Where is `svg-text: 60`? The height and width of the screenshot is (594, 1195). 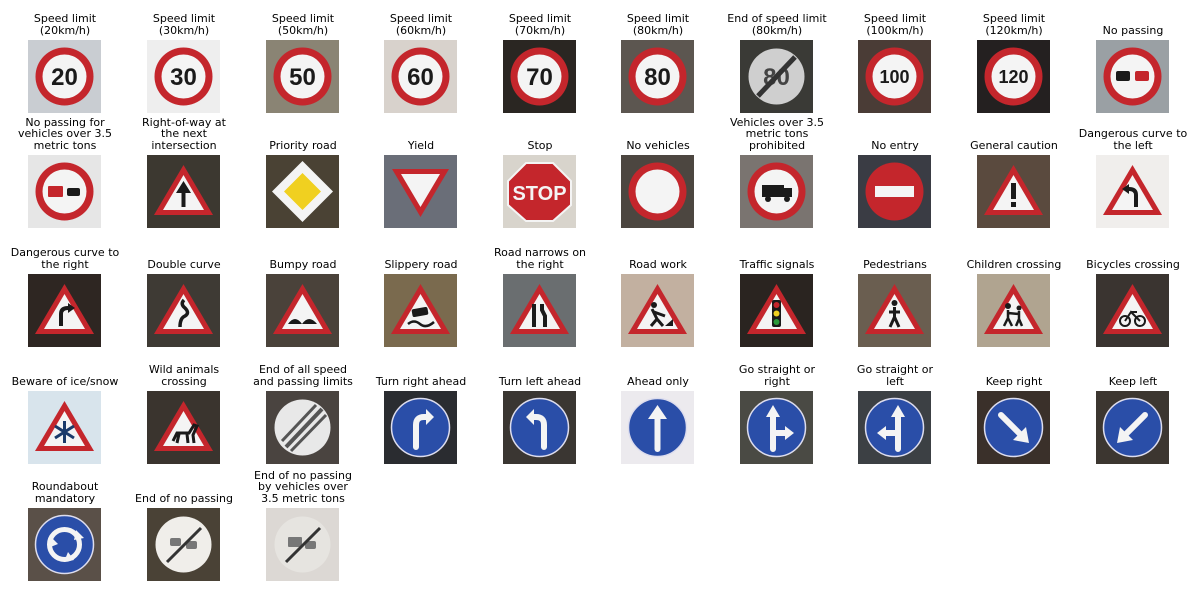
svg-text: 60 is located at coordinates (420, 77).